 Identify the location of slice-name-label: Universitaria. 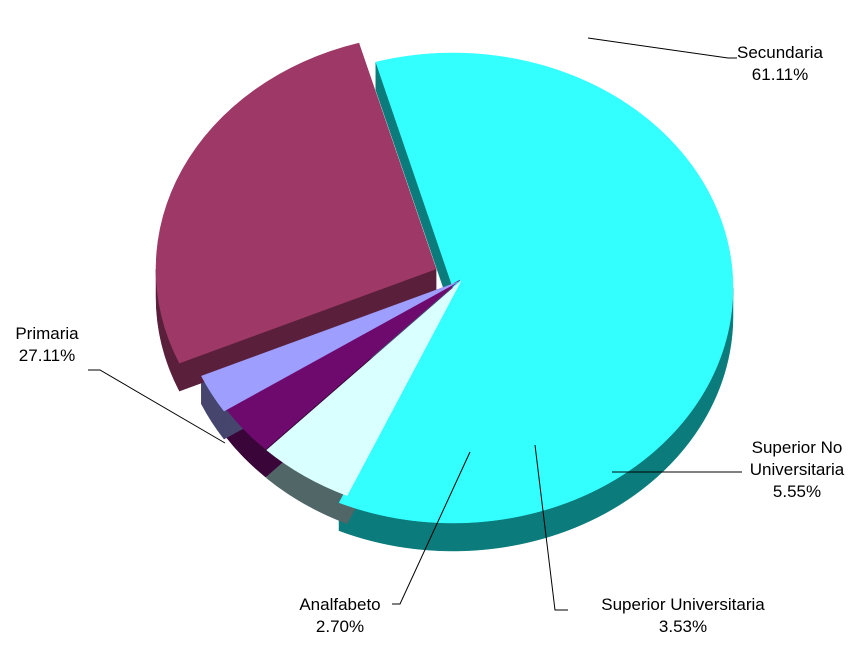
(797, 469).